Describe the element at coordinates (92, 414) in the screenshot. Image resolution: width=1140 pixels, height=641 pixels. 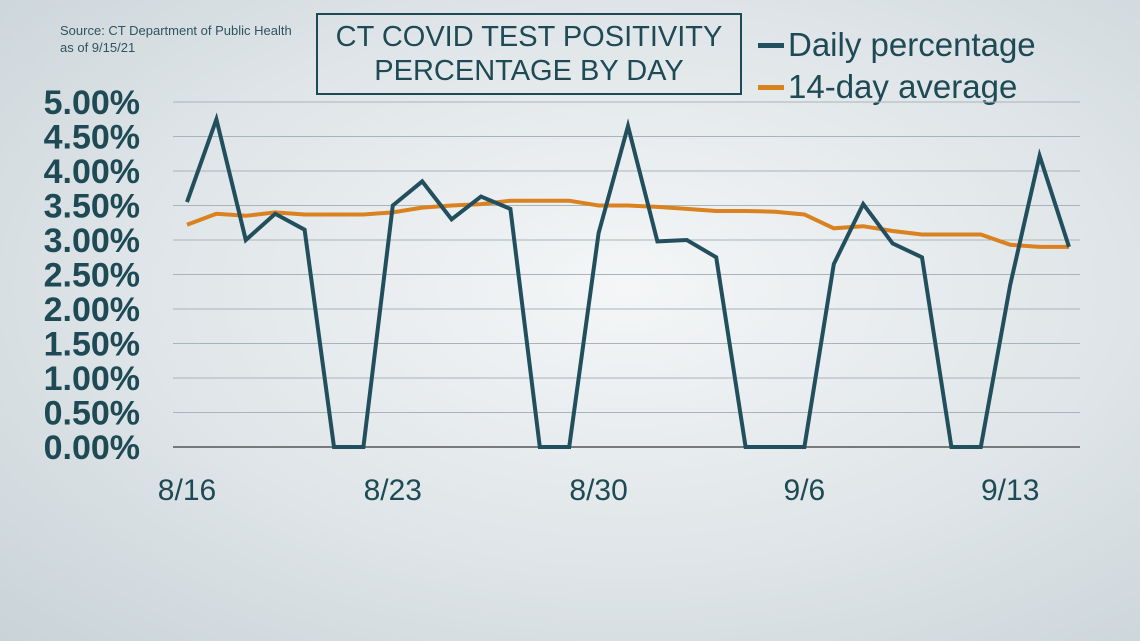
I see `y-tick-label: 0.50%` at that location.